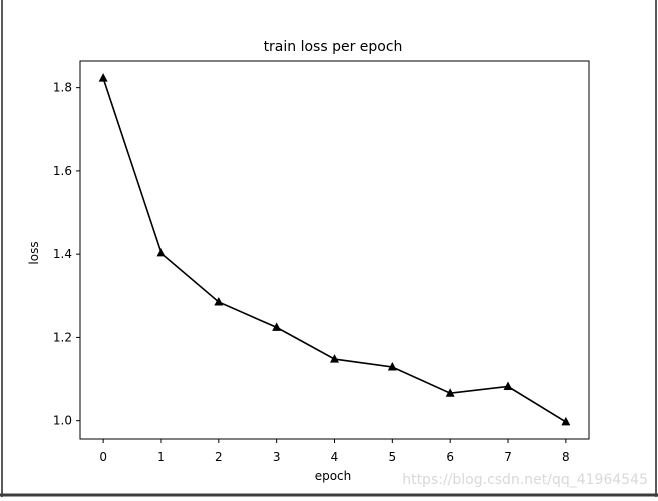 The image size is (658, 501). What do you see at coordinates (450, 457) in the screenshot?
I see `x-tick-label: 6` at bounding box center [450, 457].